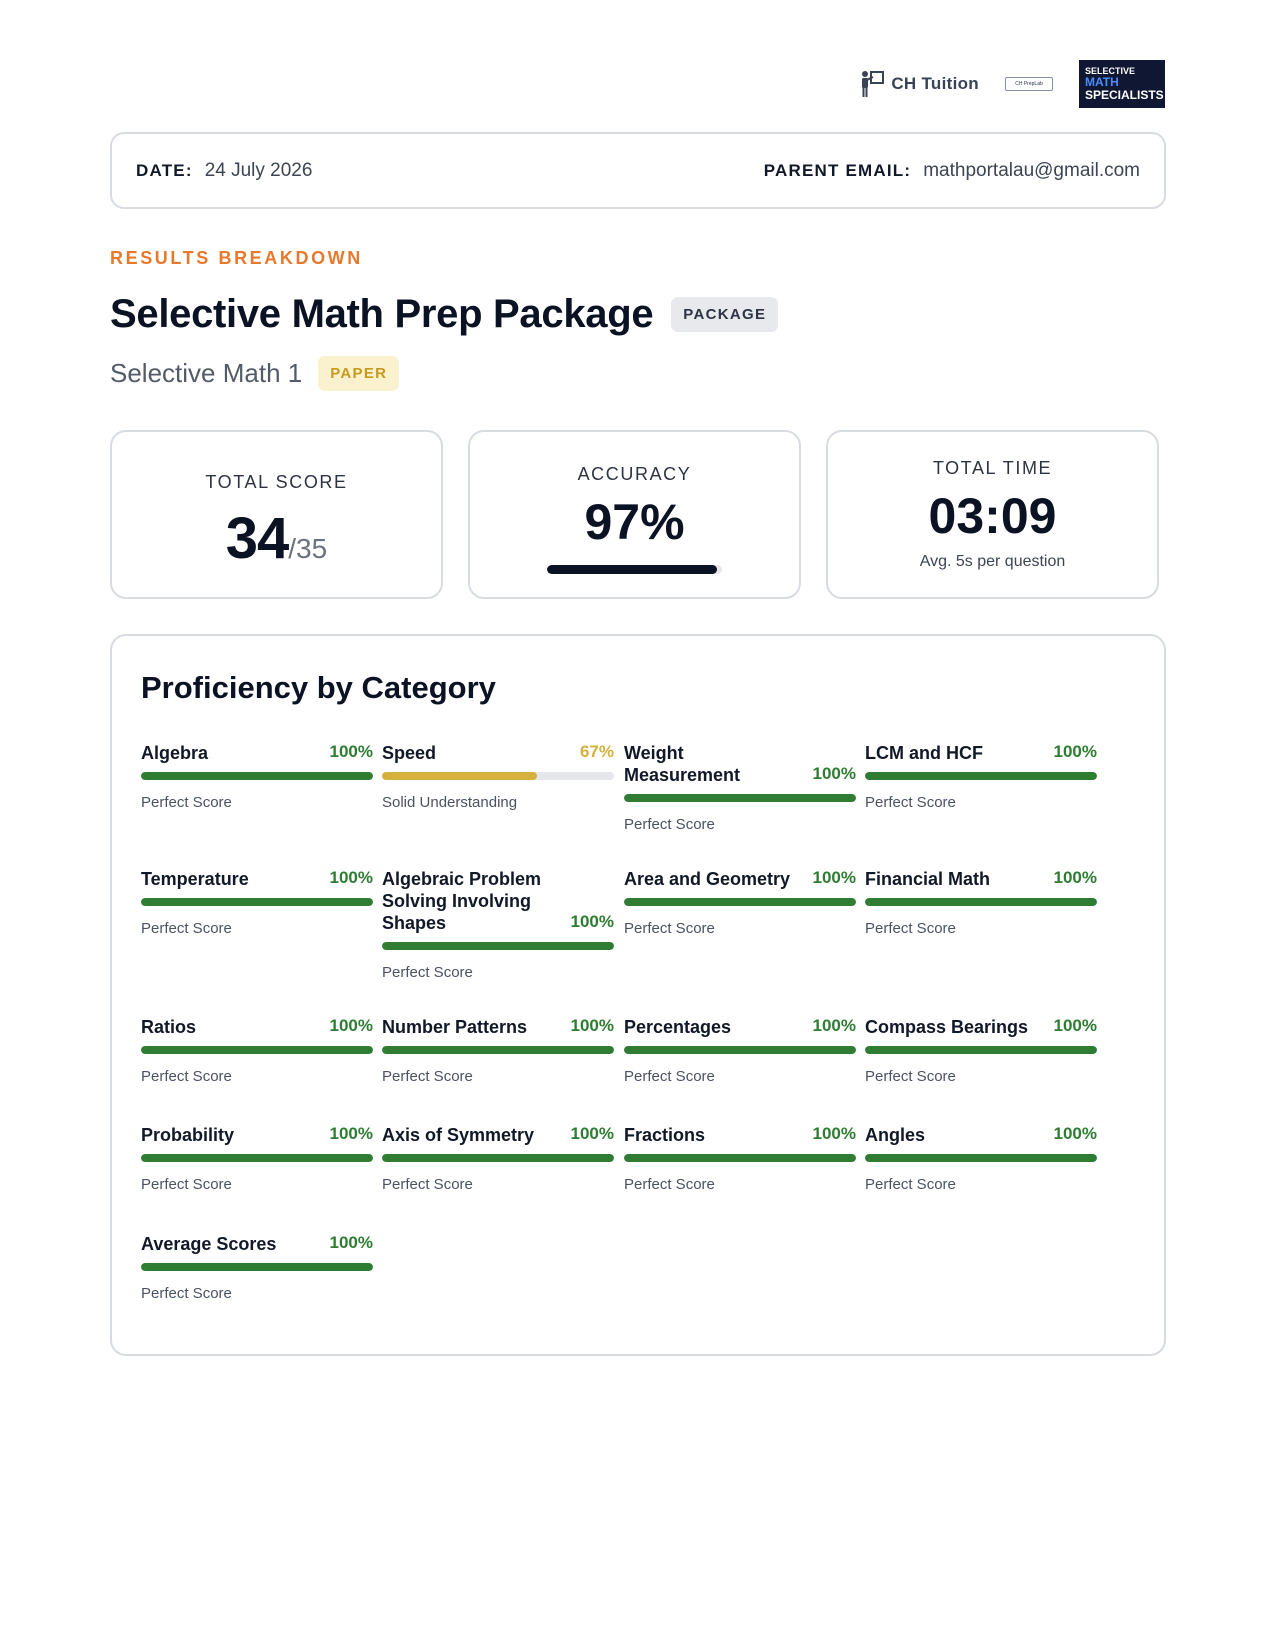  I want to click on category-header: Axis of Symmetry 100%, so click(498, 1132).